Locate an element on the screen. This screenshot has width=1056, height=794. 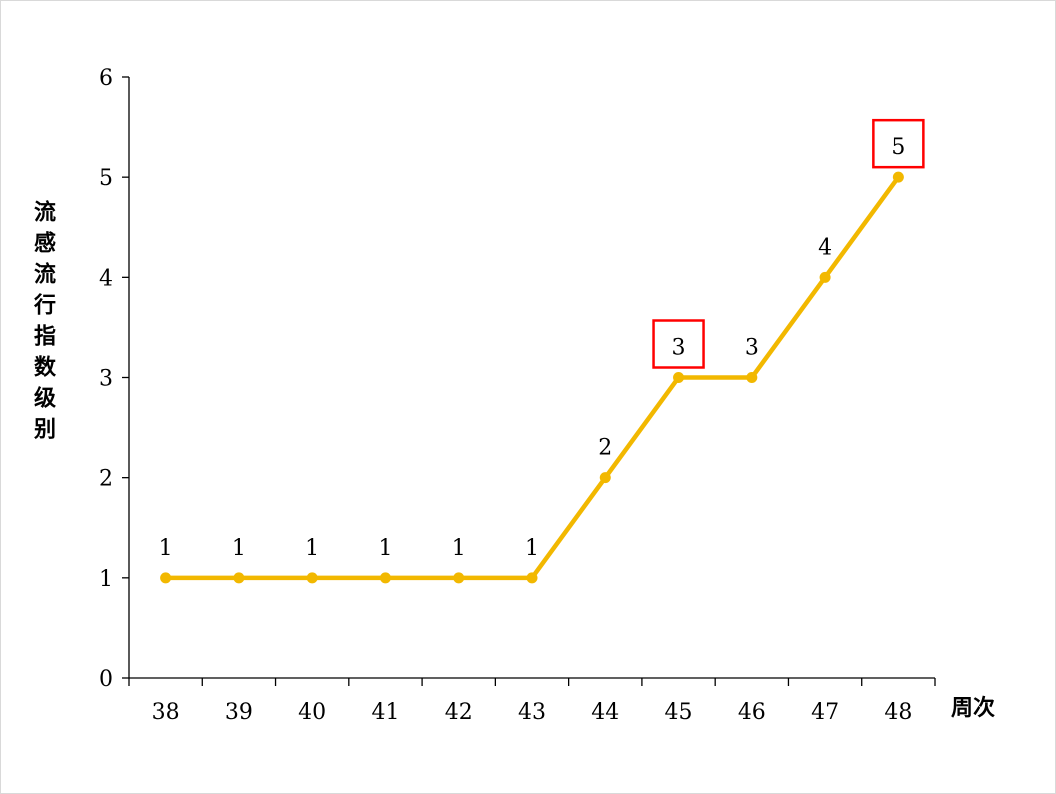
data-label: 4 is located at coordinates (825, 247).